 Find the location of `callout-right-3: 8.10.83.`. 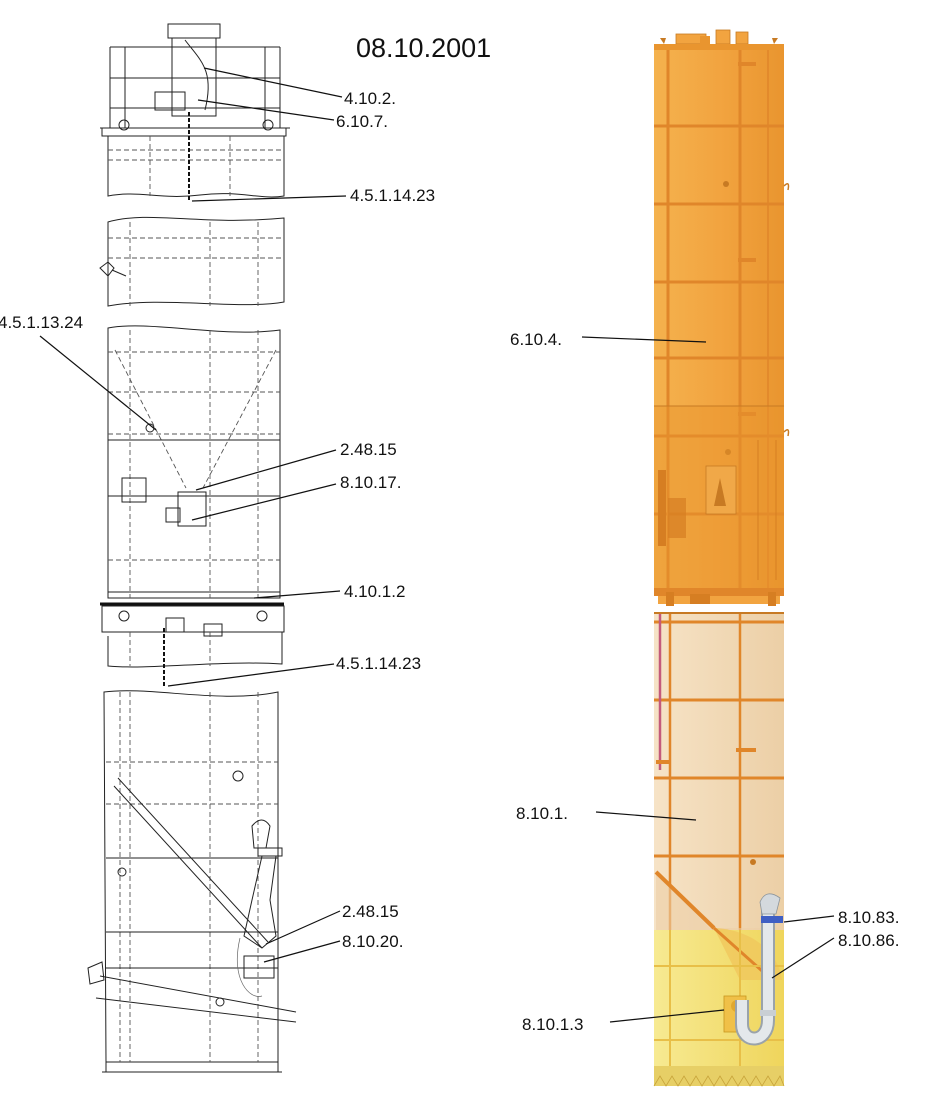

callout-right-3: 8.10.83. is located at coordinates (868, 917).